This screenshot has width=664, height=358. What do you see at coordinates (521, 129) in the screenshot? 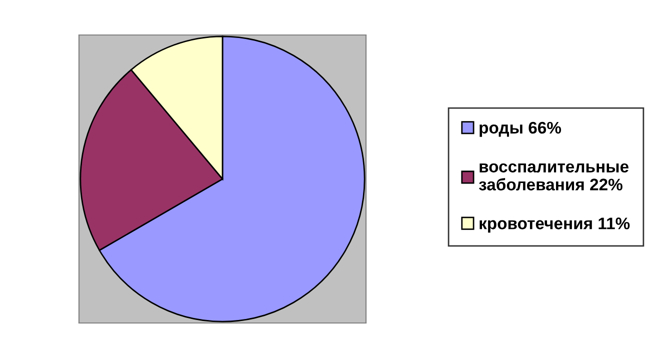
I see `legend-label: роды 66%` at bounding box center [521, 129].